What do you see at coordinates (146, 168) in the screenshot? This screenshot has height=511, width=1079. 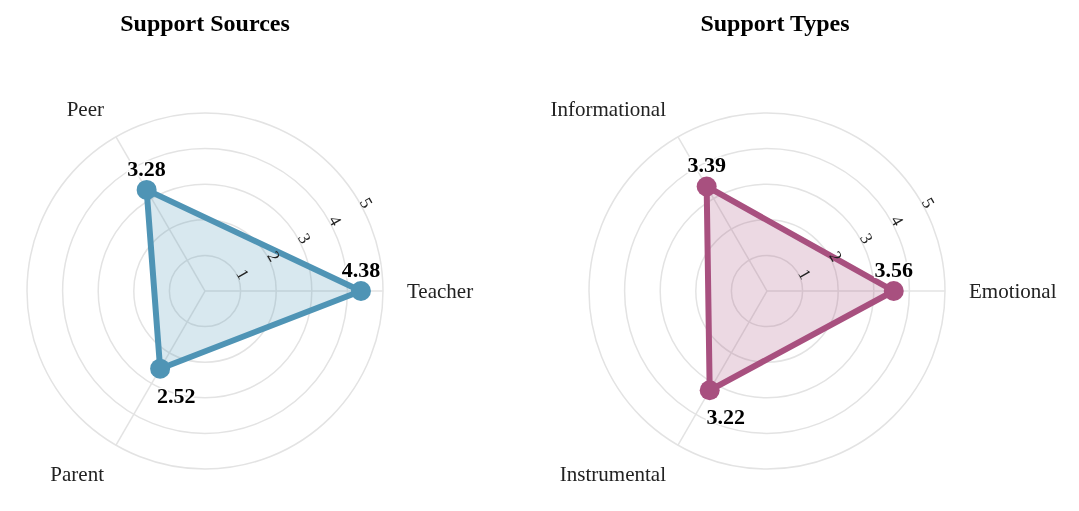 I see `data-label: 3.28` at bounding box center [146, 168].